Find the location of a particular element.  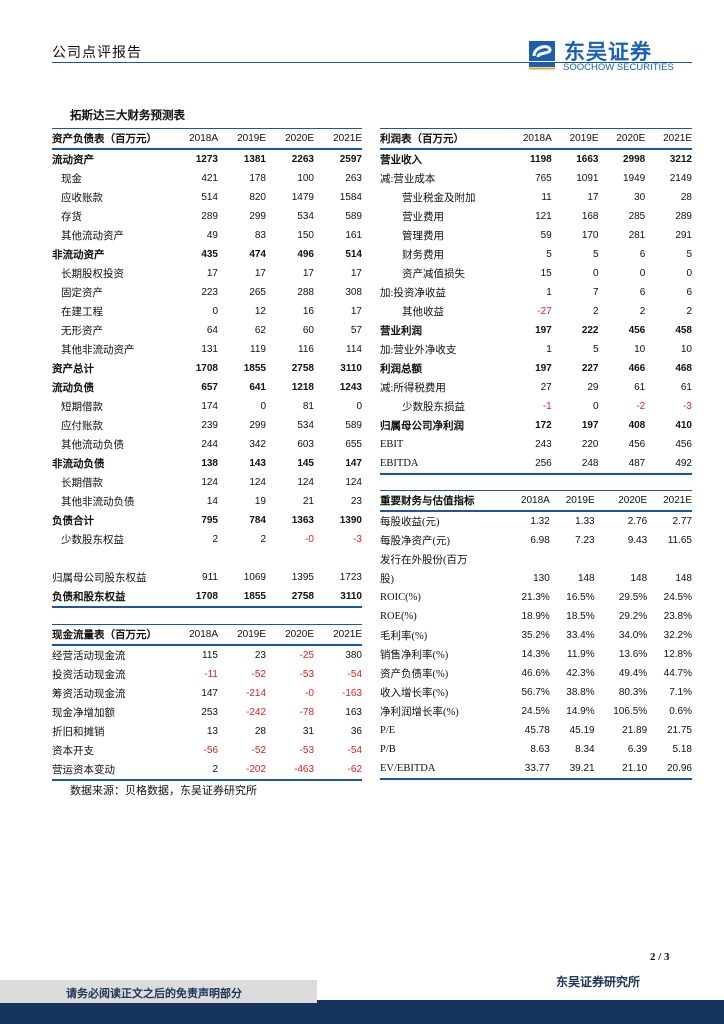

cell-value: 121 is located at coordinates (543, 216).